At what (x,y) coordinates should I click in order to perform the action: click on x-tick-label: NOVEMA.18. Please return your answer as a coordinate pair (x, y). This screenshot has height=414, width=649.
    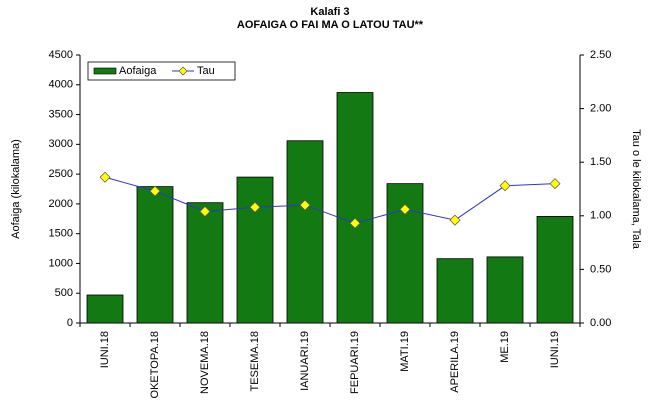
    Looking at the image, I should click on (205, 362).